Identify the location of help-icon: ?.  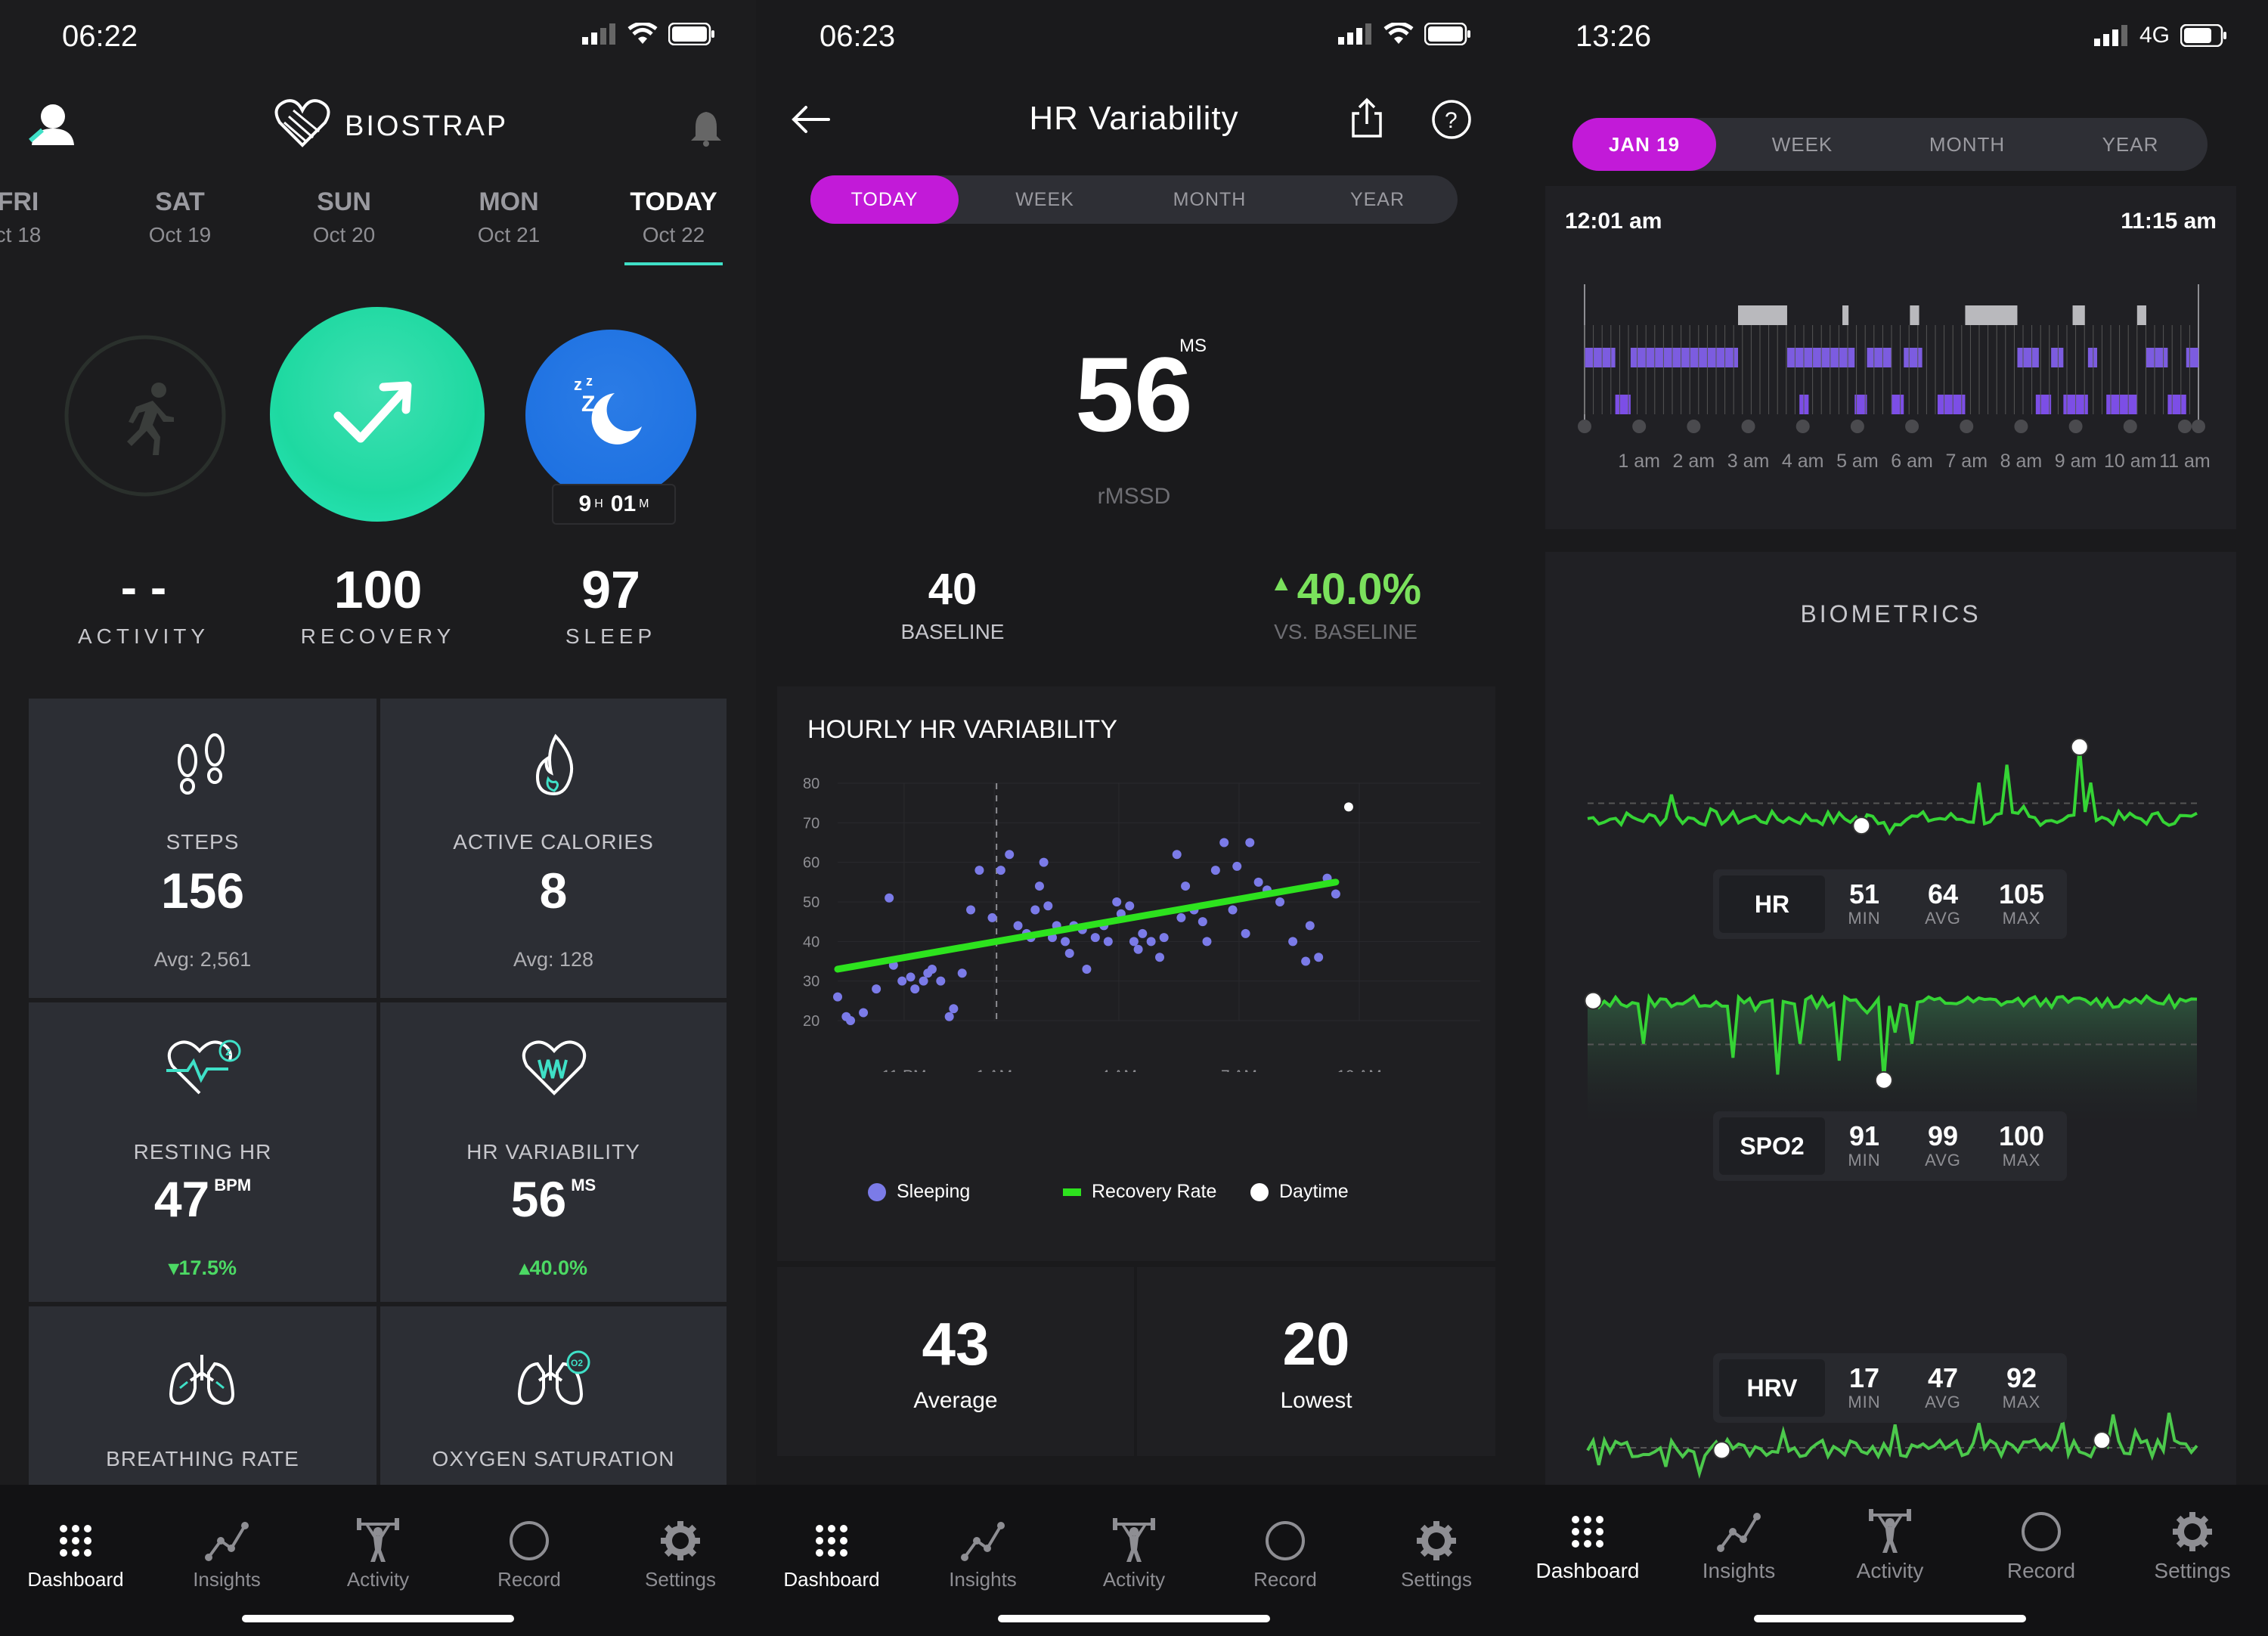
(1452, 119).